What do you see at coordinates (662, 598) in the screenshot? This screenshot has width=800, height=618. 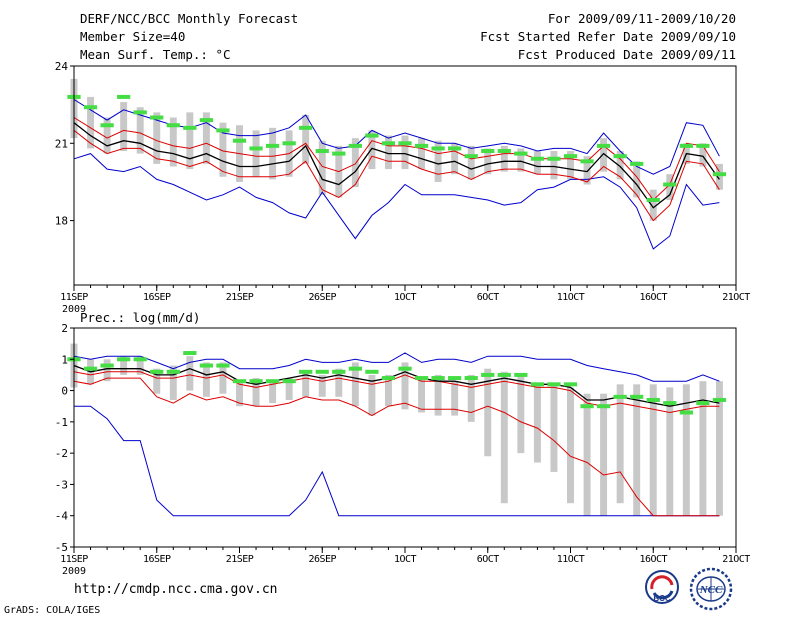 I see `svg-text: BCC` at bounding box center [662, 598].